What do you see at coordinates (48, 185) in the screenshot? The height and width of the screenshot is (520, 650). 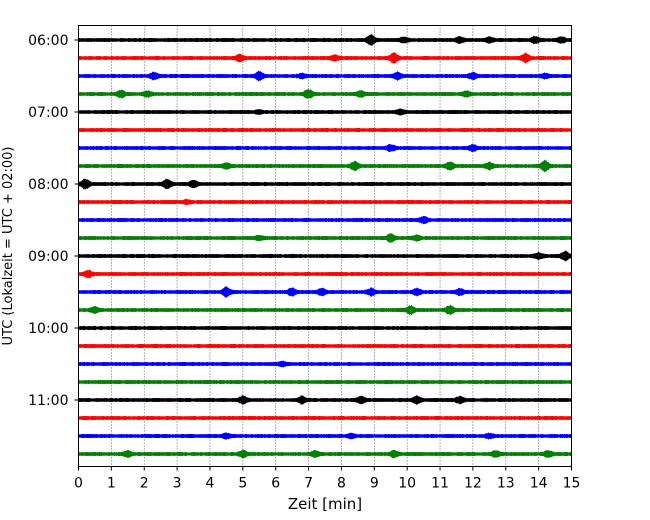 I see `y-tick-label: 08:00` at bounding box center [48, 185].